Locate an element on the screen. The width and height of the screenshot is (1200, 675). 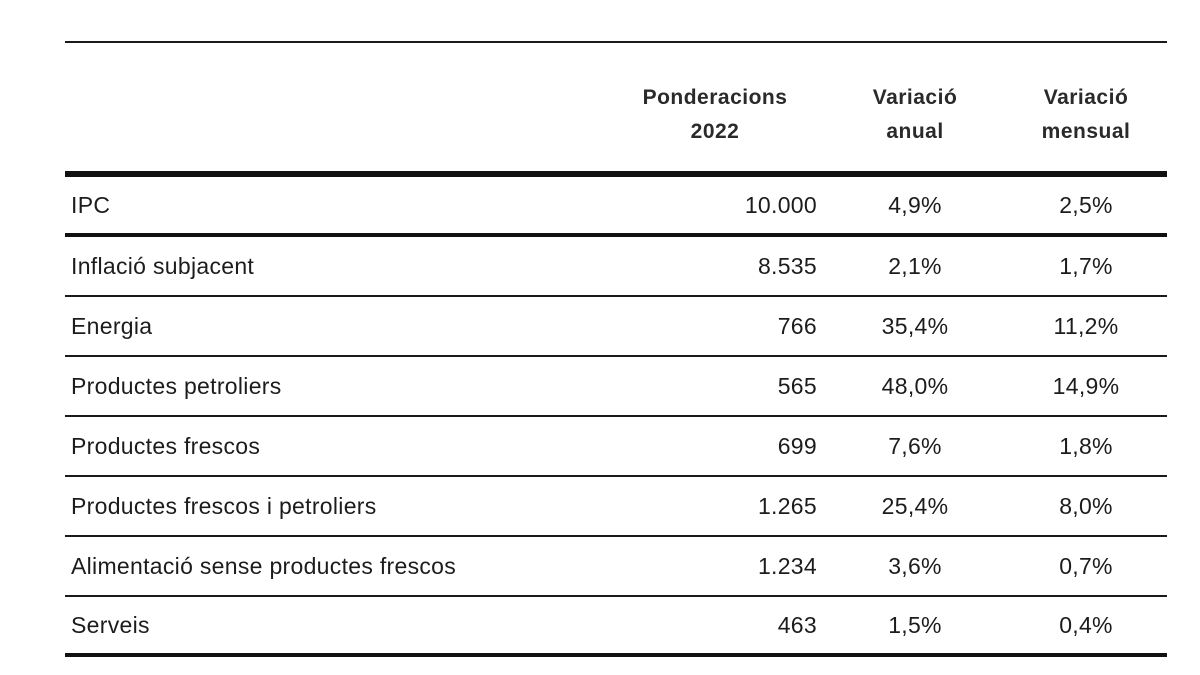
row-weight: 699 is located at coordinates (797, 445).